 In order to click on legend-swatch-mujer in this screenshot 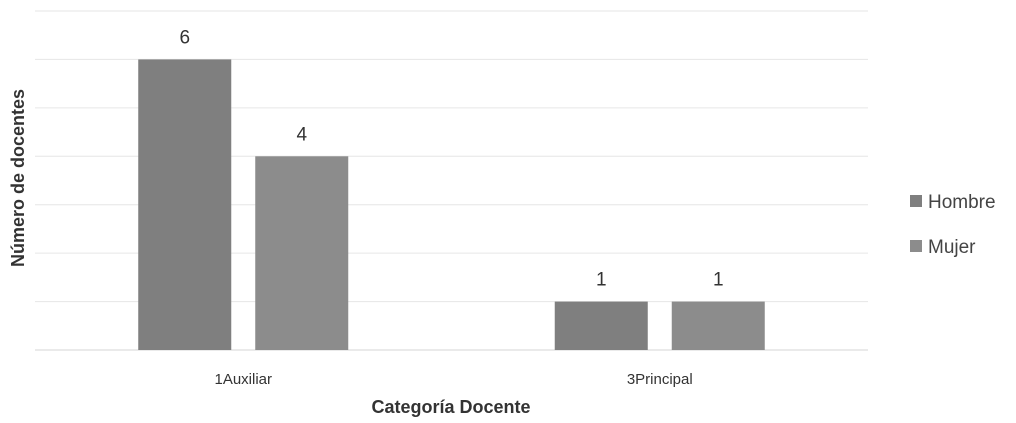, I will do `click(916, 246)`.